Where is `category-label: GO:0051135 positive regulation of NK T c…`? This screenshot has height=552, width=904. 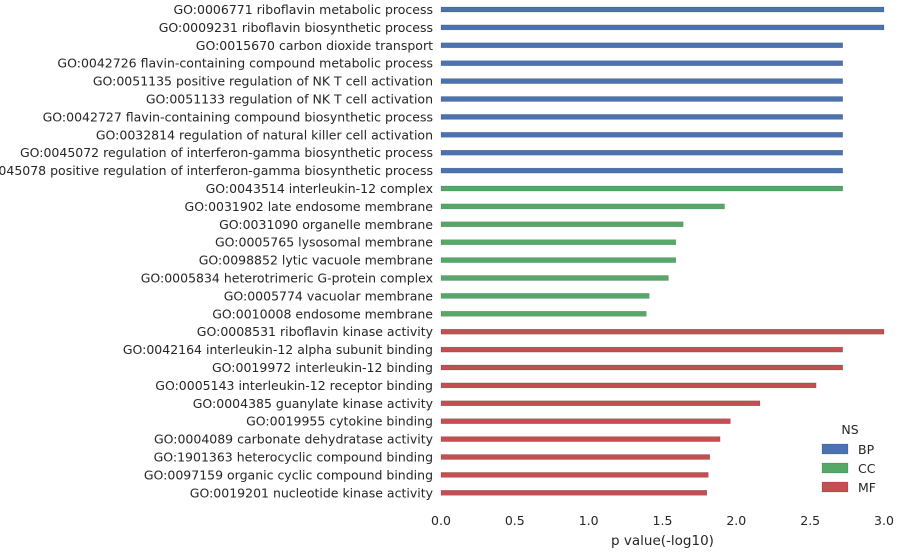 category-label: GO:0051135 positive regulation of NK T c… is located at coordinates (263, 81).